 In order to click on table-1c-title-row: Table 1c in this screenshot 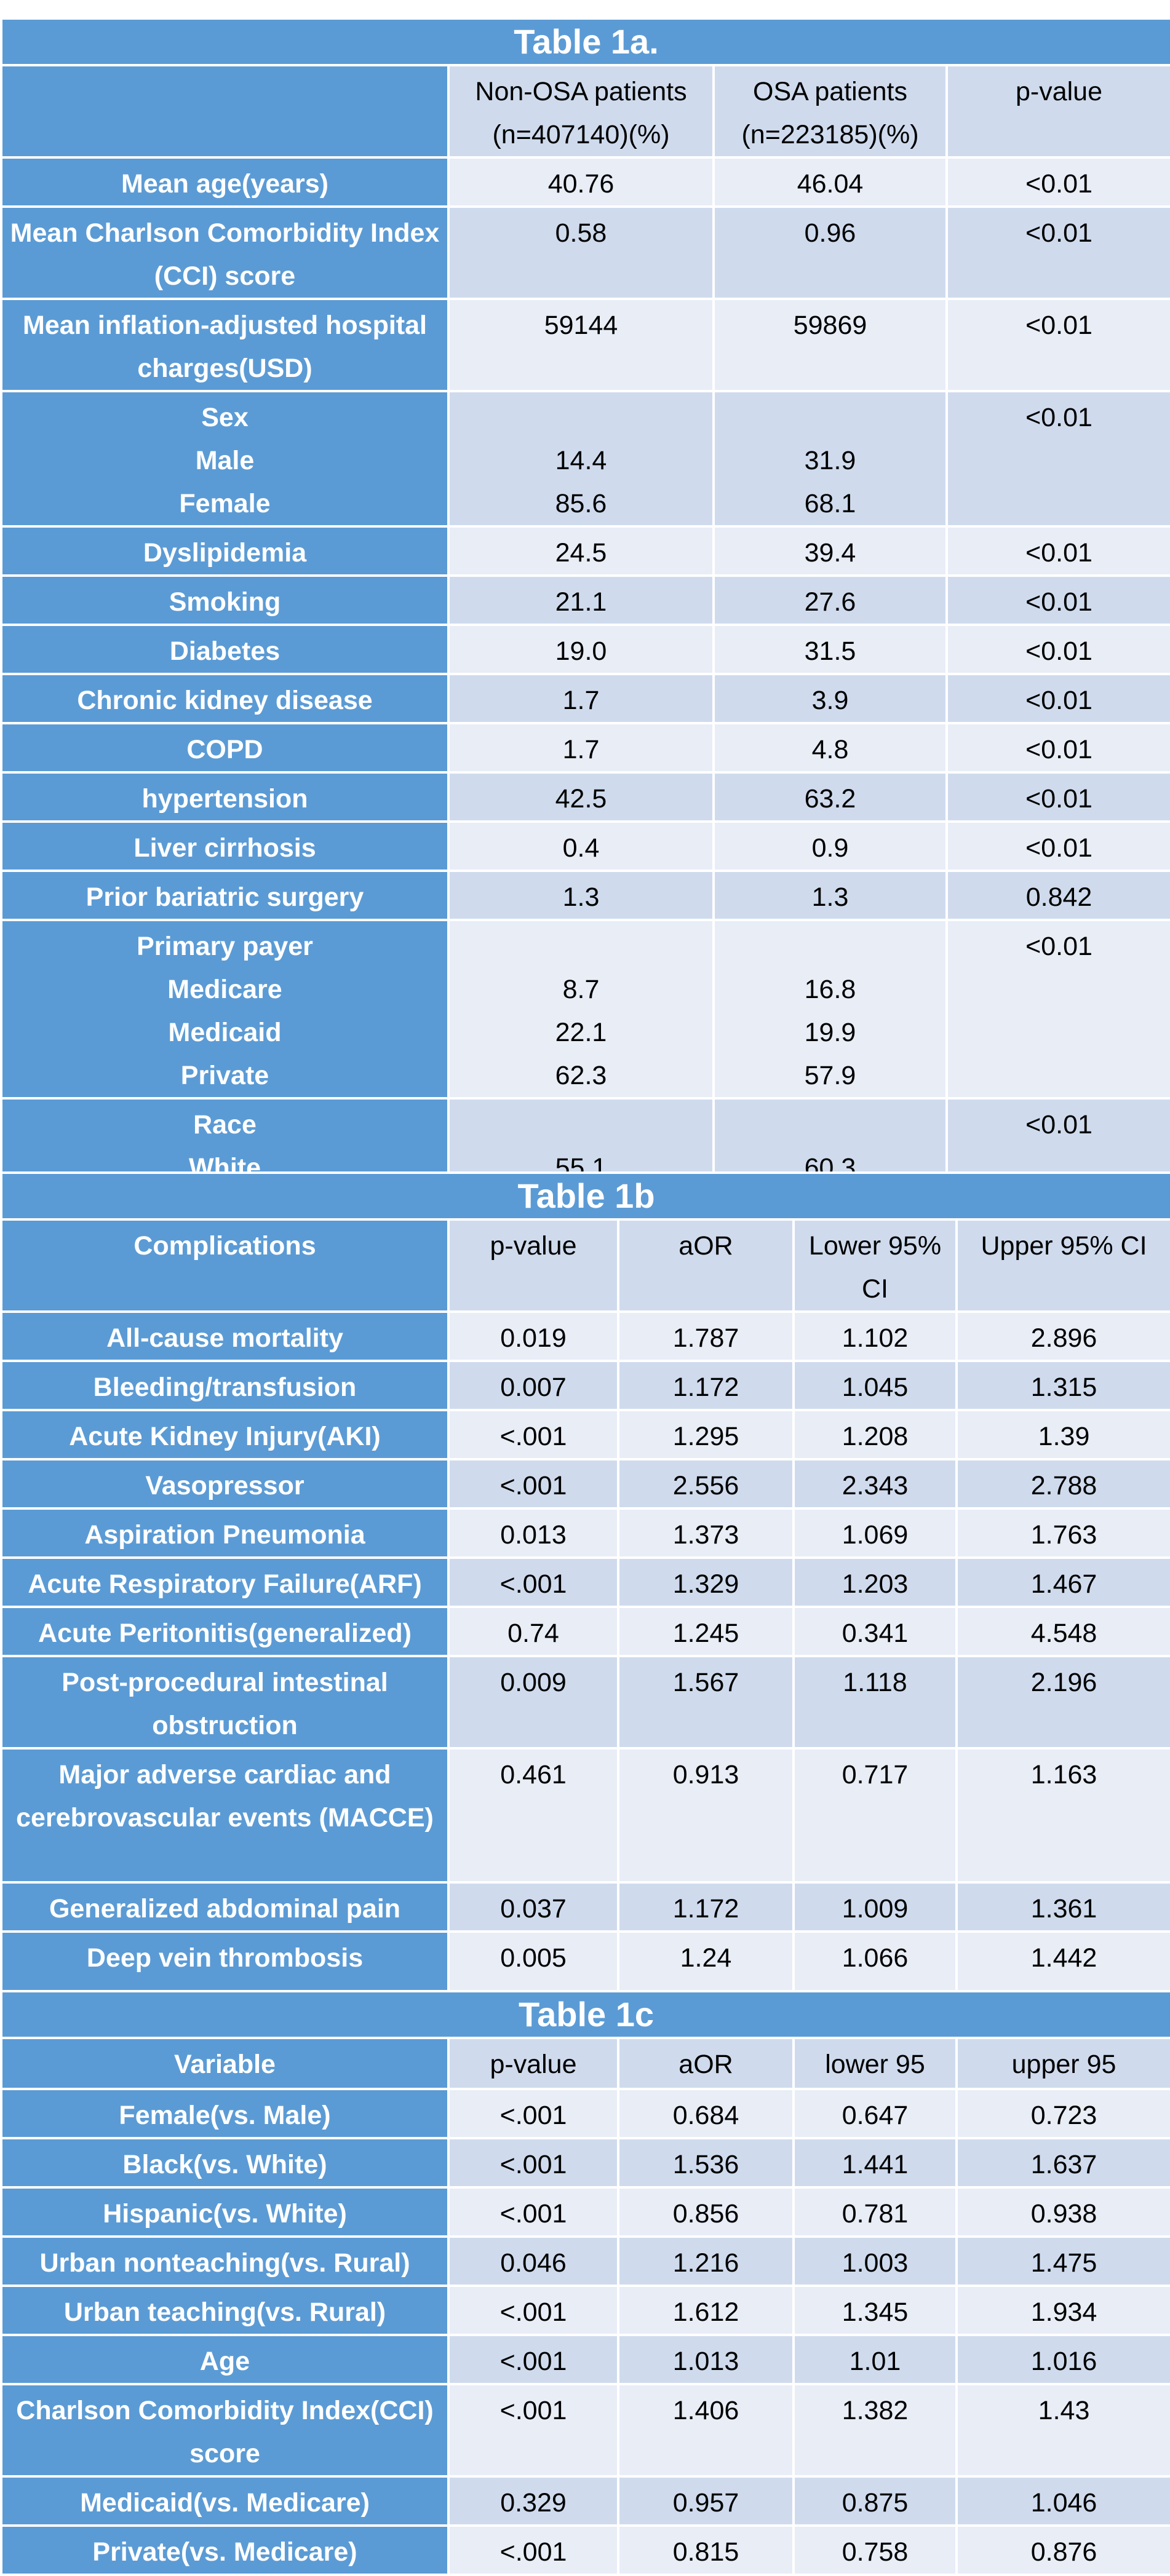, I will do `click(585, 2014)`.